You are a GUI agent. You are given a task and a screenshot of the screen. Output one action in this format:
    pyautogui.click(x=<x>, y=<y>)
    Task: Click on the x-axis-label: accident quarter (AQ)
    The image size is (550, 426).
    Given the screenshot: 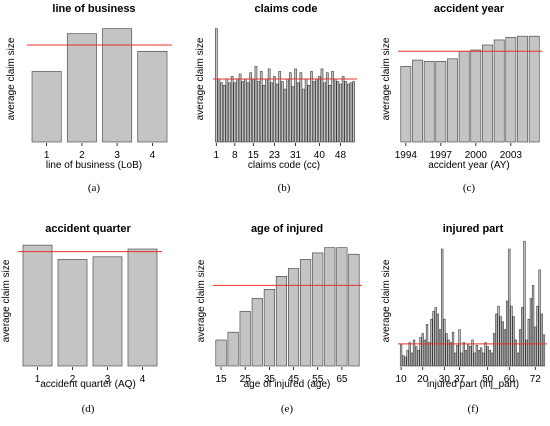 What is the action you would take?
    pyautogui.click(x=88, y=384)
    